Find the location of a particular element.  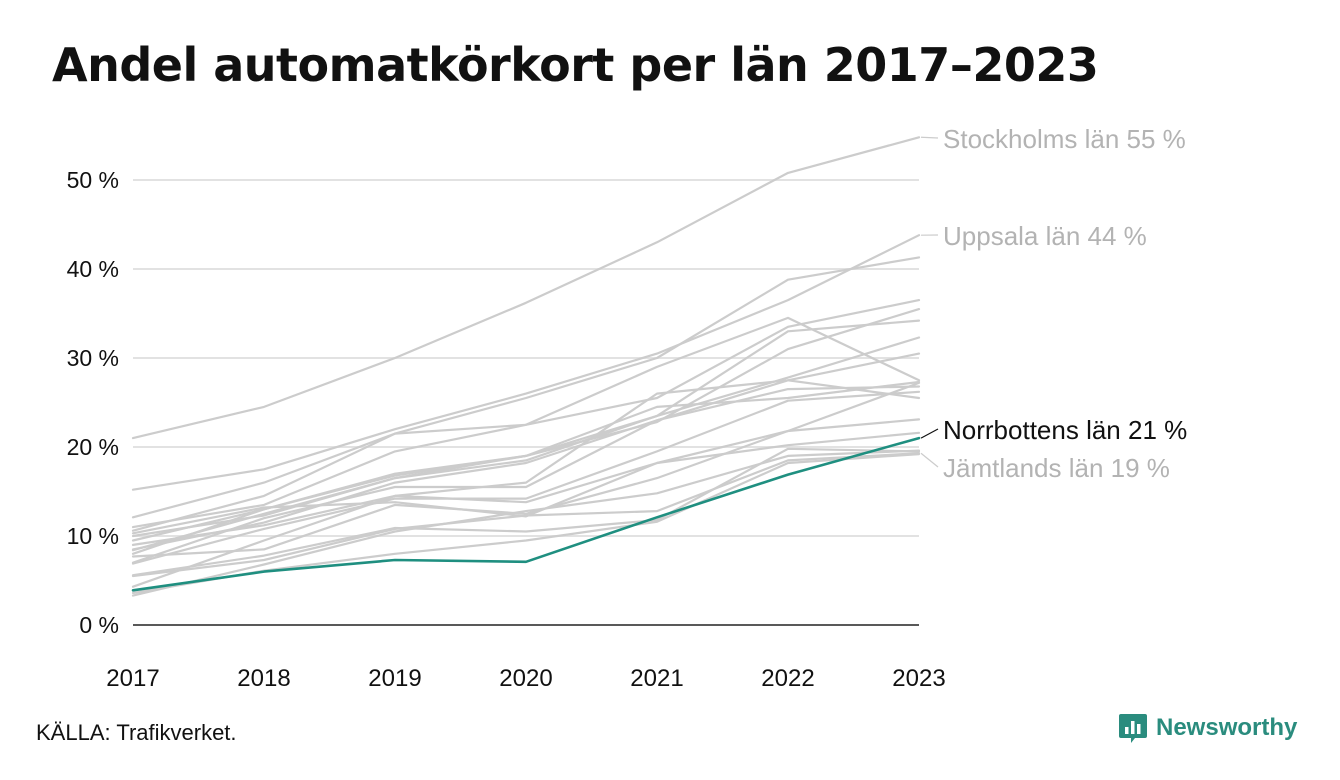

x-tick-label: 2022 is located at coordinates (787, 678).